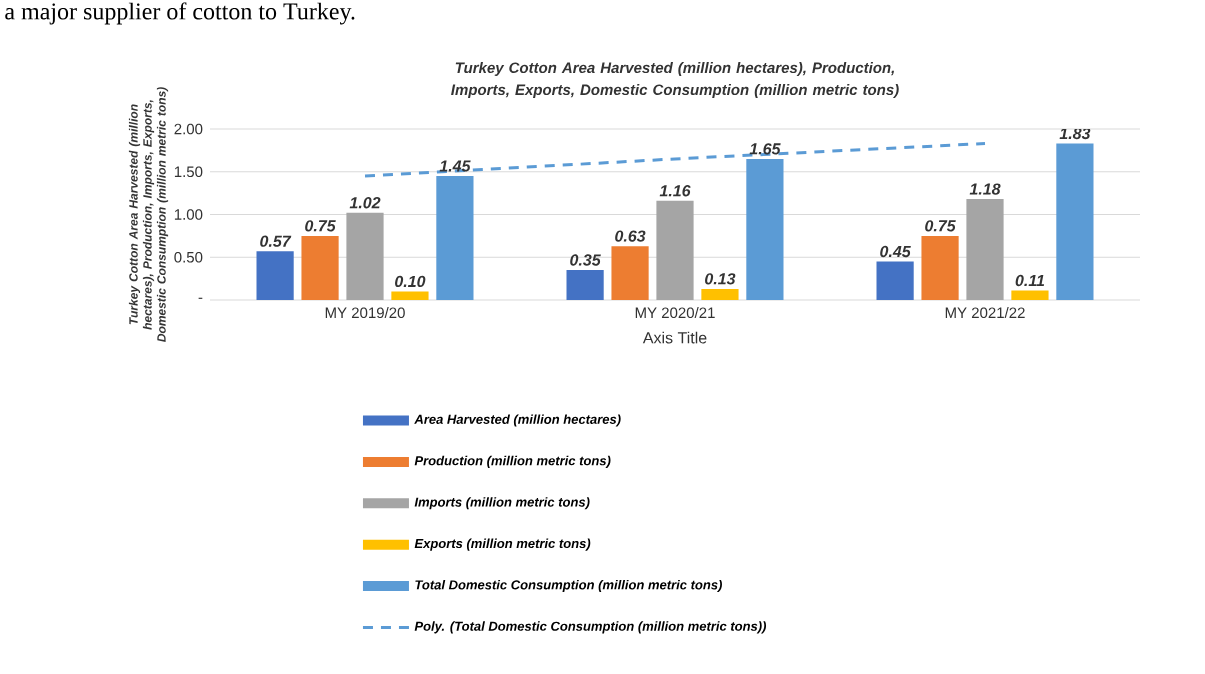  What do you see at coordinates (985, 313) in the screenshot?
I see `x-tick-label: MY 2021/22` at bounding box center [985, 313].